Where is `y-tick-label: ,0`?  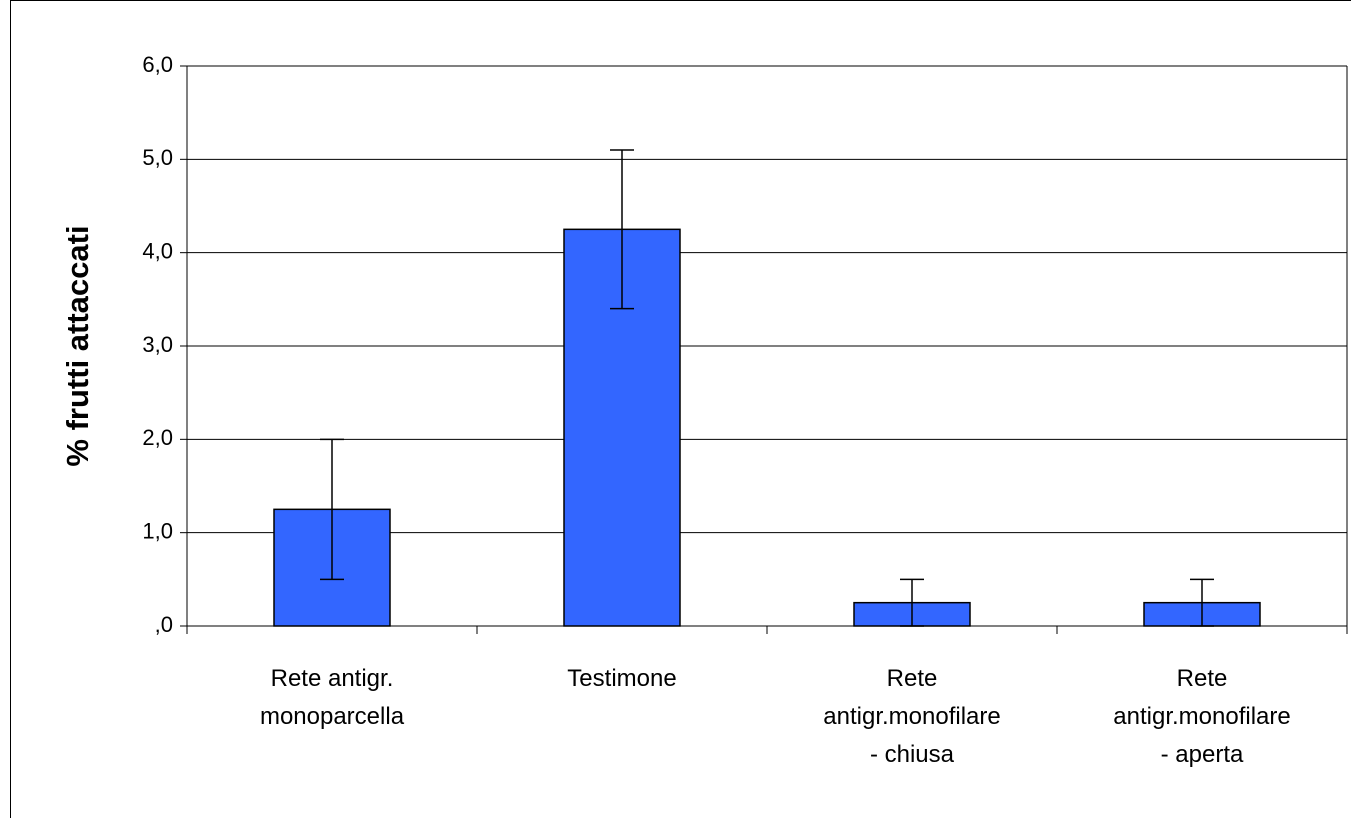 y-tick-label: ,0 is located at coordinates (164, 624).